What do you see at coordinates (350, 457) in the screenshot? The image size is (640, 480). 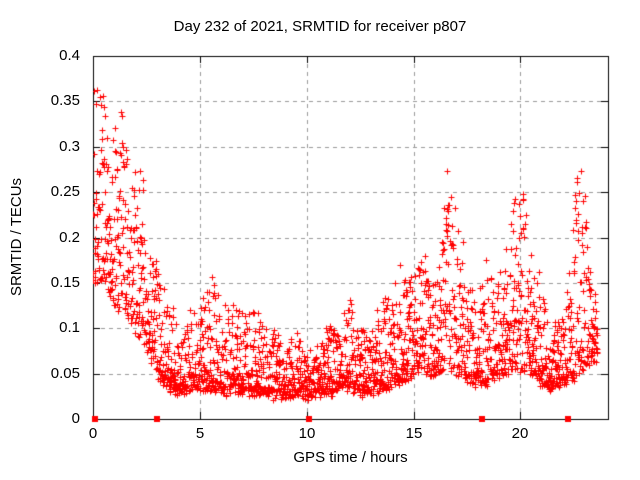 I see `x-axis-label: GPS time / hours` at bounding box center [350, 457].